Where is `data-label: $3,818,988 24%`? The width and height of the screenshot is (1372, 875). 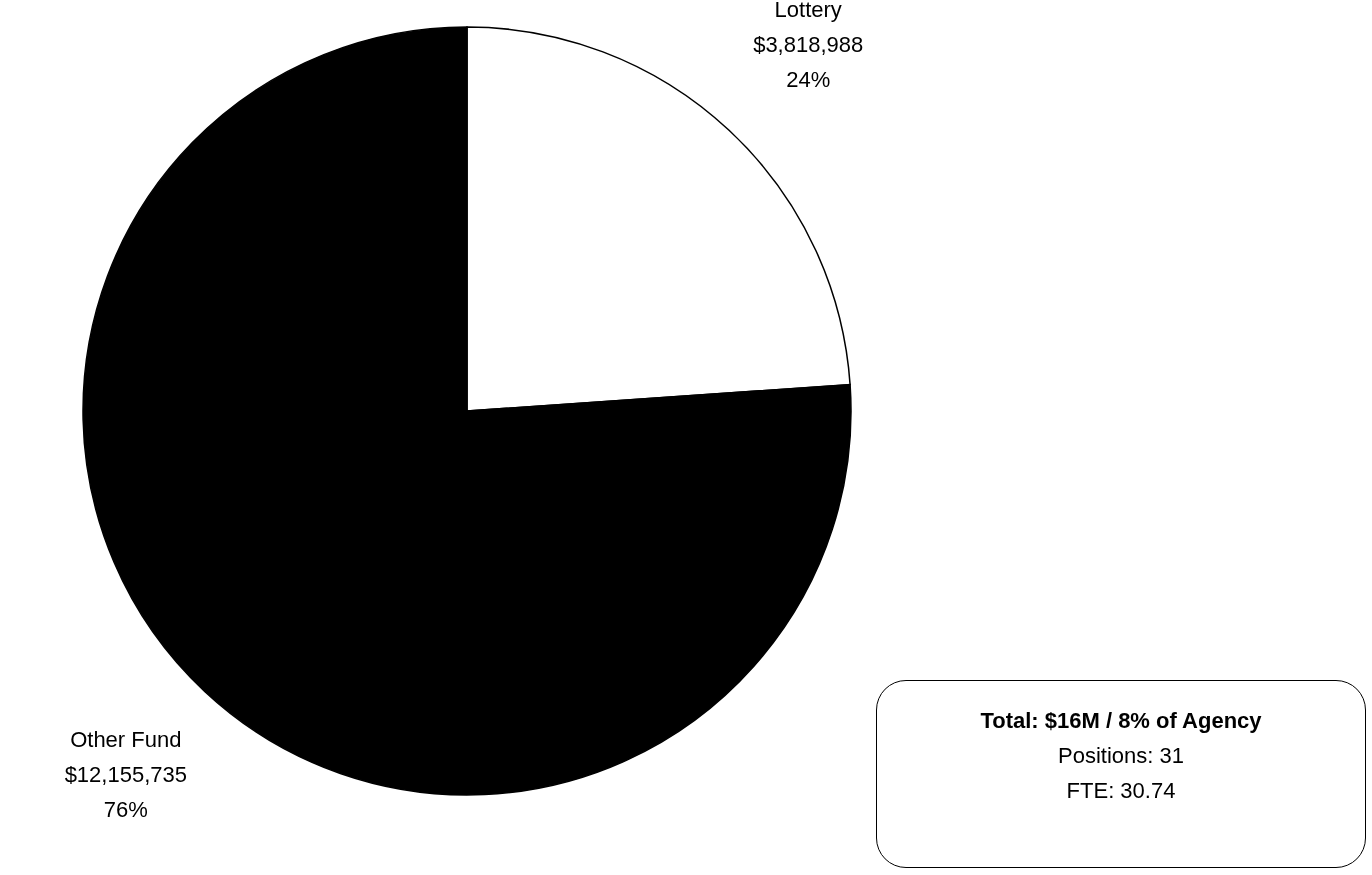 data-label: $3,818,988 24% is located at coordinates (808, 61).